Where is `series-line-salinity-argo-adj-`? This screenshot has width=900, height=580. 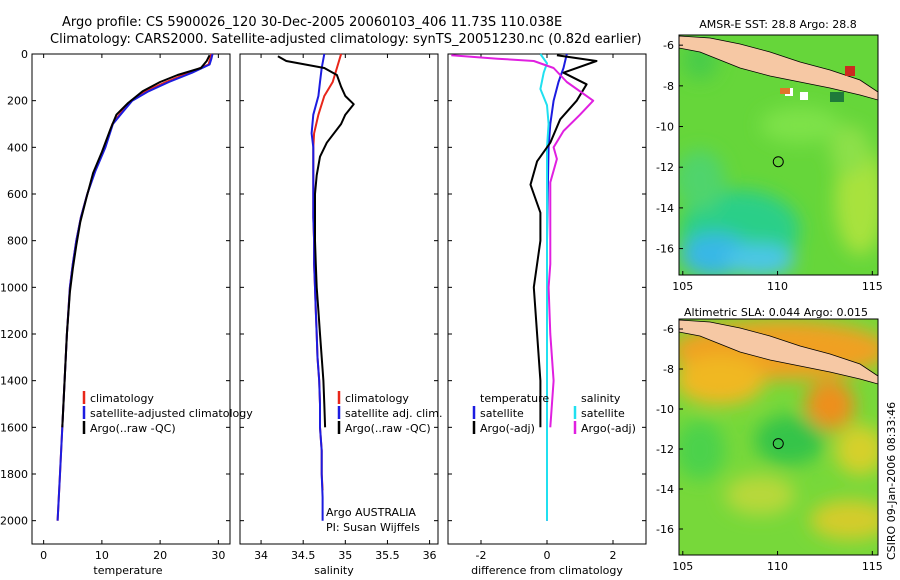 series-line-salinity-argo-adj- is located at coordinates (523, 241).